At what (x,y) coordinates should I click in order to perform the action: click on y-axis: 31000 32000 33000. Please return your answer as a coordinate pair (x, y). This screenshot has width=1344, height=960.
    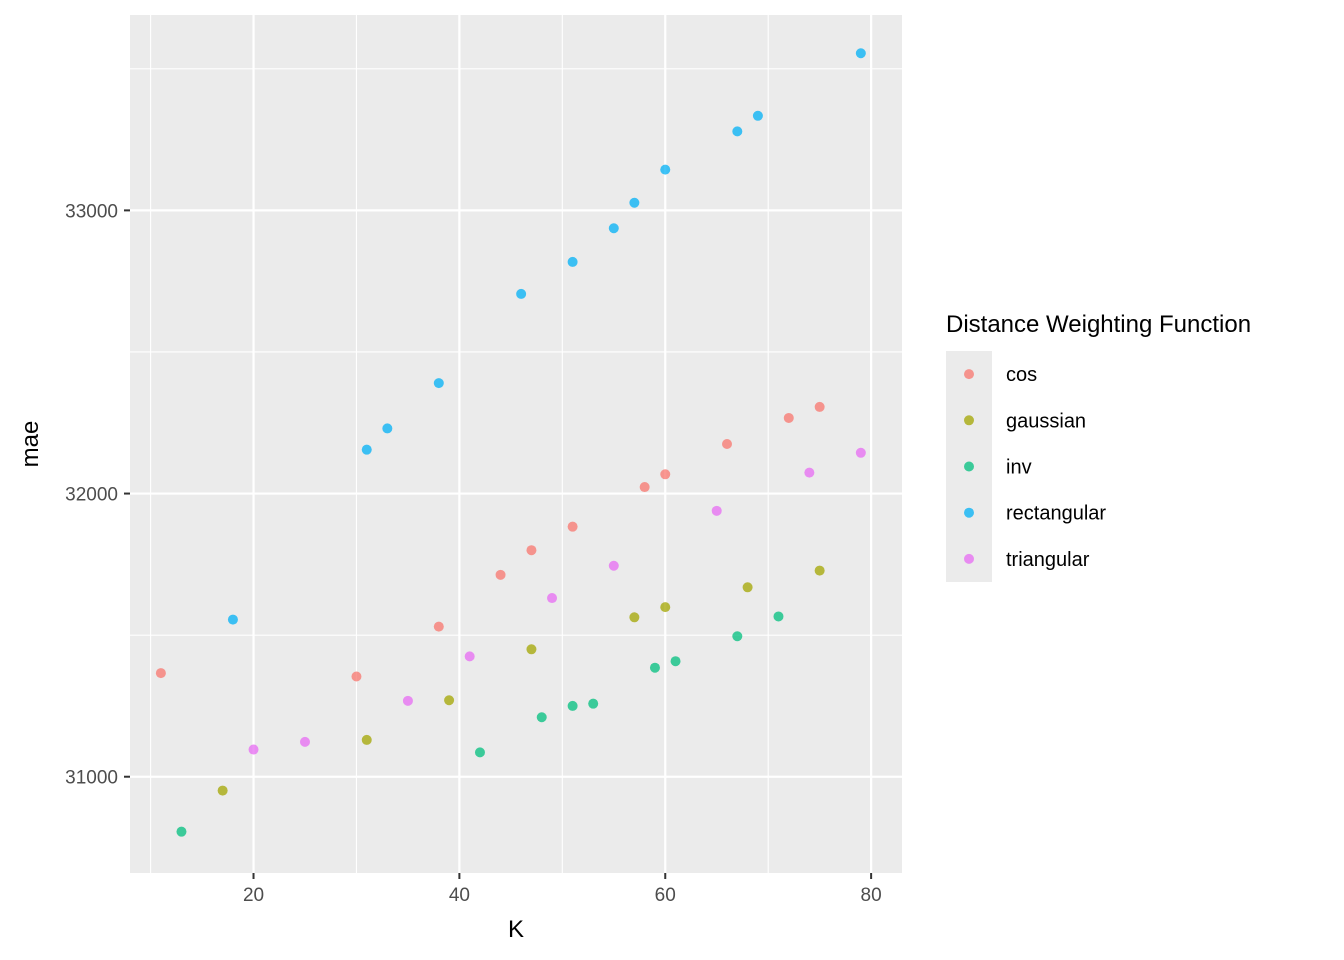
    Looking at the image, I should click on (97, 495).